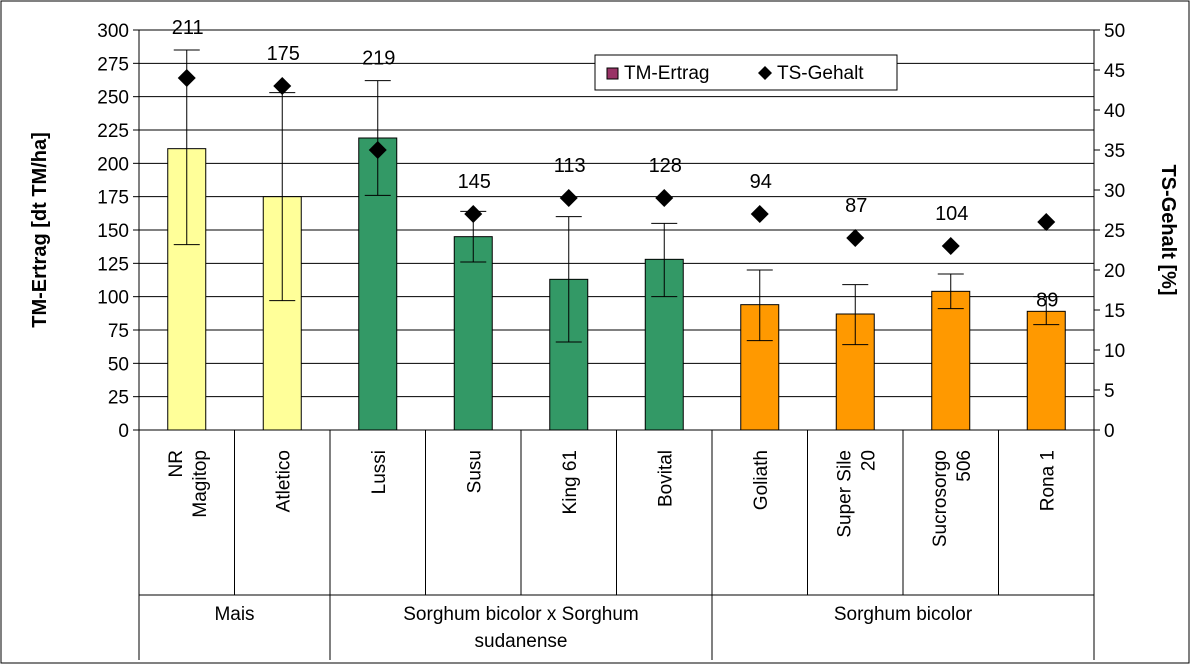 This screenshot has height=664, width=1190. I want to click on y-right-tick-label: 50, so click(1114, 31).